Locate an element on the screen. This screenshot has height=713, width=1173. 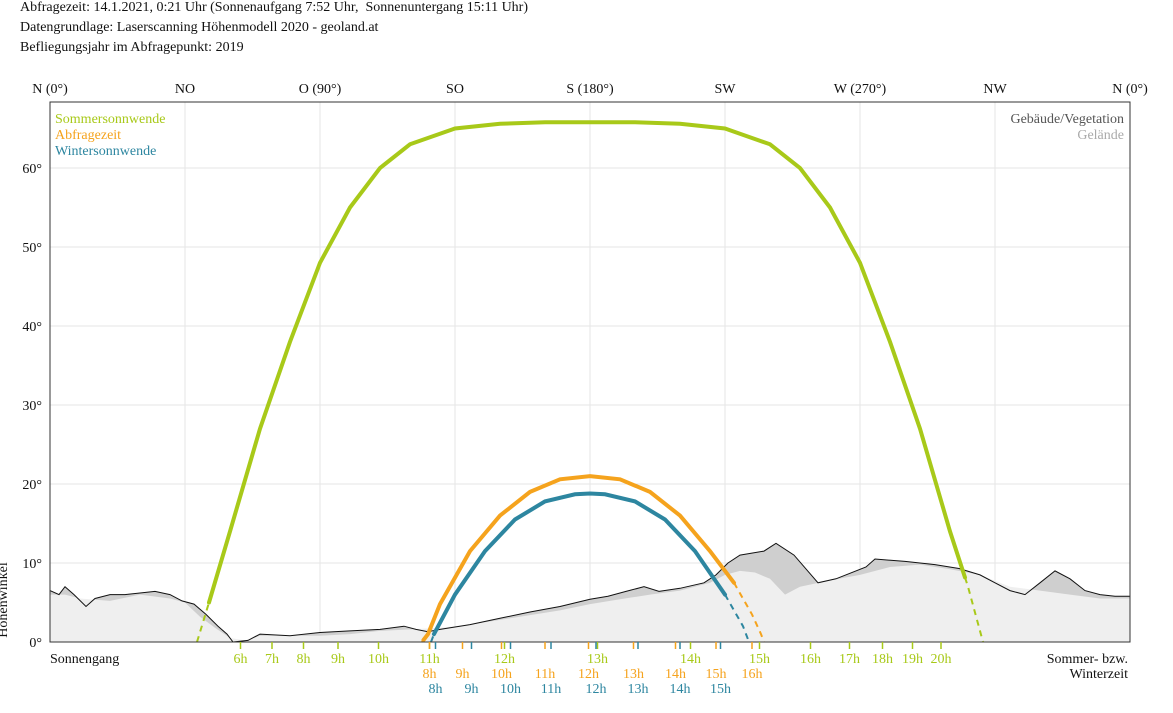
azimuth-tick-label: S (180°) is located at coordinates (590, 89).